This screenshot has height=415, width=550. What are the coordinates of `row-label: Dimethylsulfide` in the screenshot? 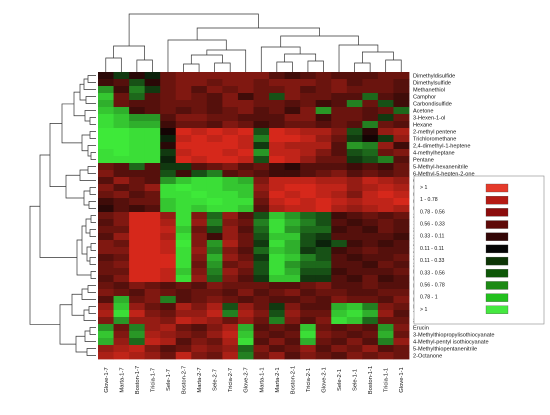 It's located at (432, 84).